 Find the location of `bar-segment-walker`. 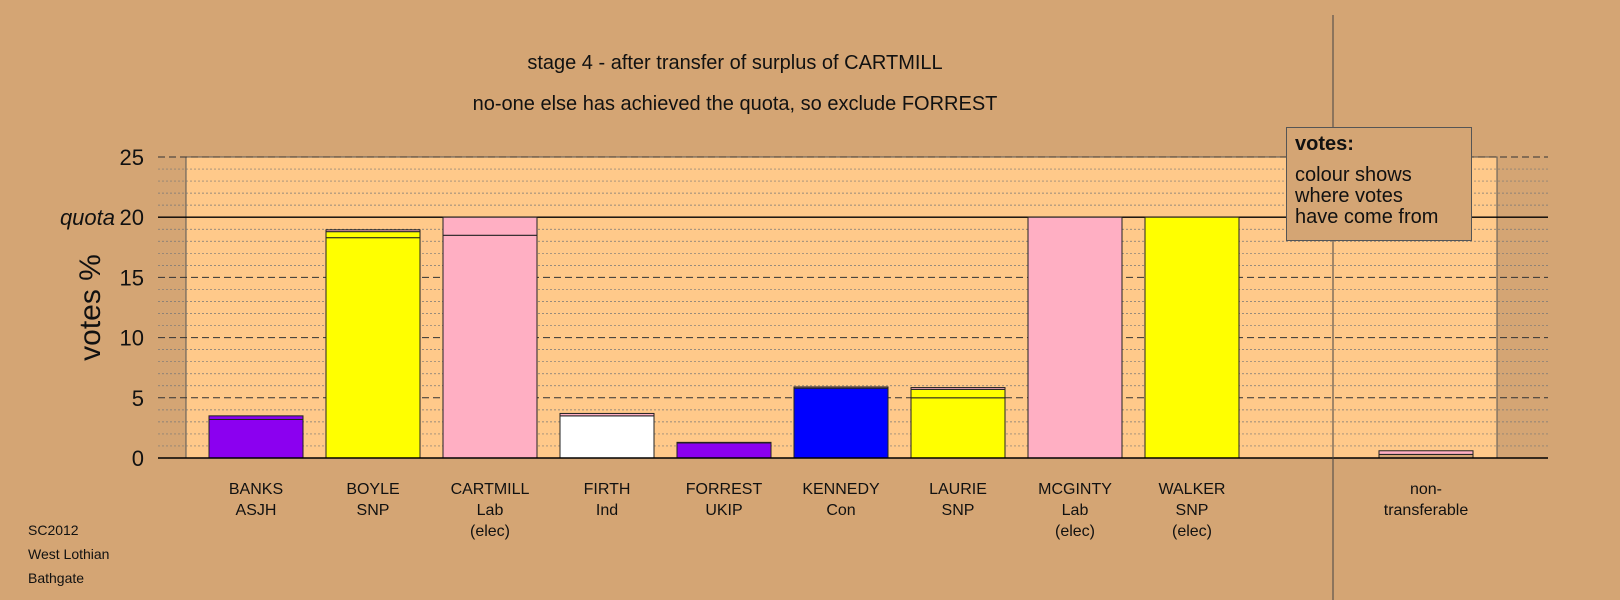

bar-segment-walker is located at coordinates (1192, 337).